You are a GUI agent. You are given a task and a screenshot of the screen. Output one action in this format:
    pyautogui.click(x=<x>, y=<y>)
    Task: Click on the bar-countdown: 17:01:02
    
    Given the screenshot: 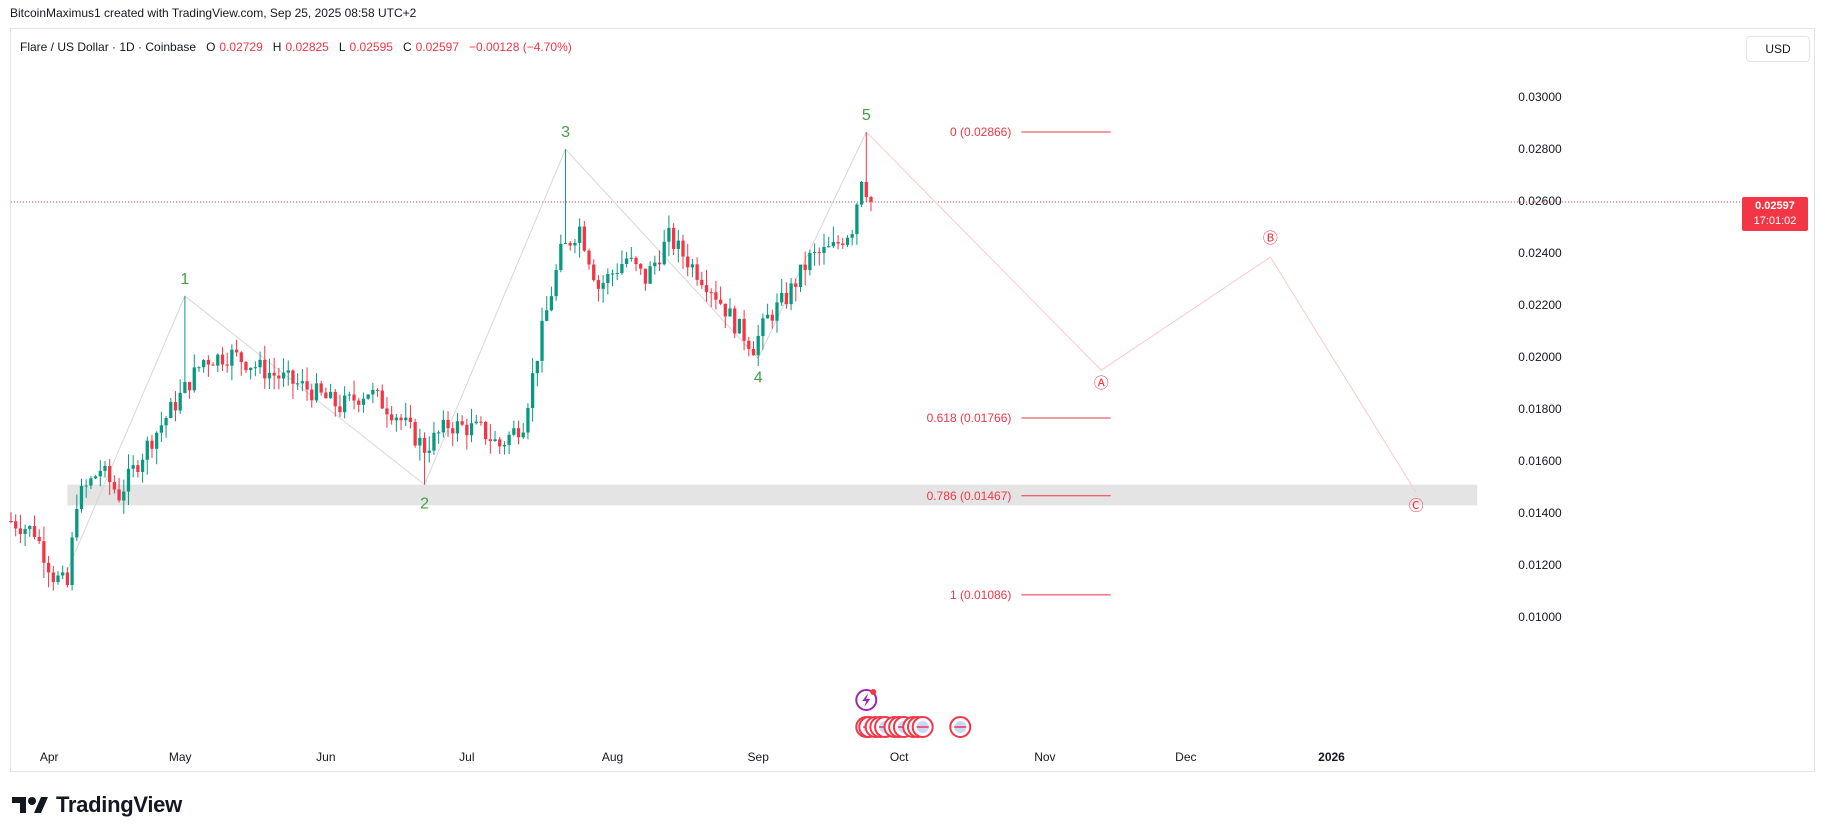 What is the action you would take?
    pyautogui.click(x=1775, y=221)
    